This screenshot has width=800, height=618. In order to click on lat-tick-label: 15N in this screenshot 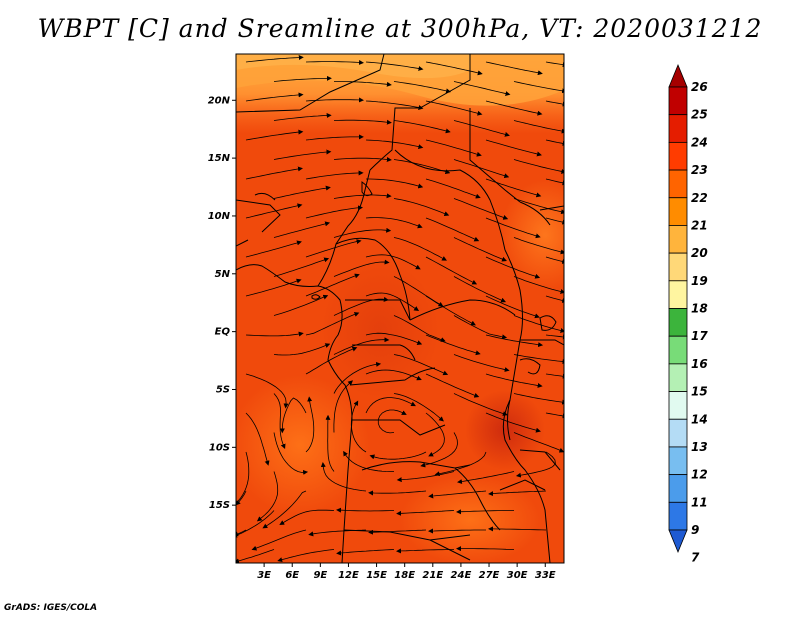, I will do `click(219, 158)`.